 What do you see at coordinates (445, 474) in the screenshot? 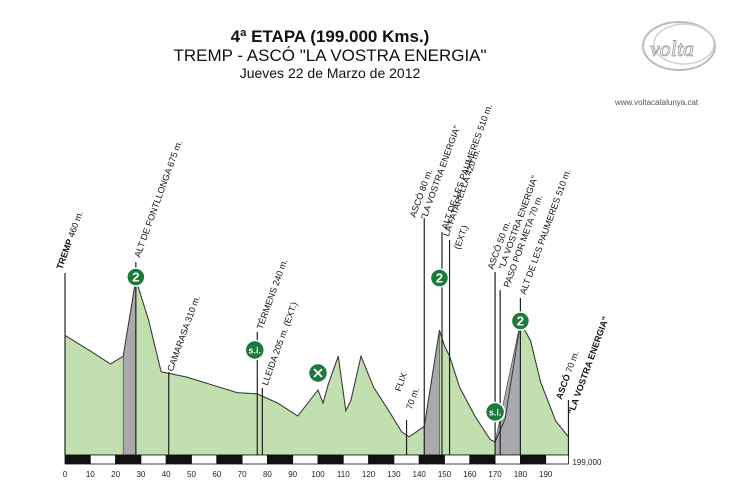
I see `x-tick-label: 150` at bounding box center [445, 474].